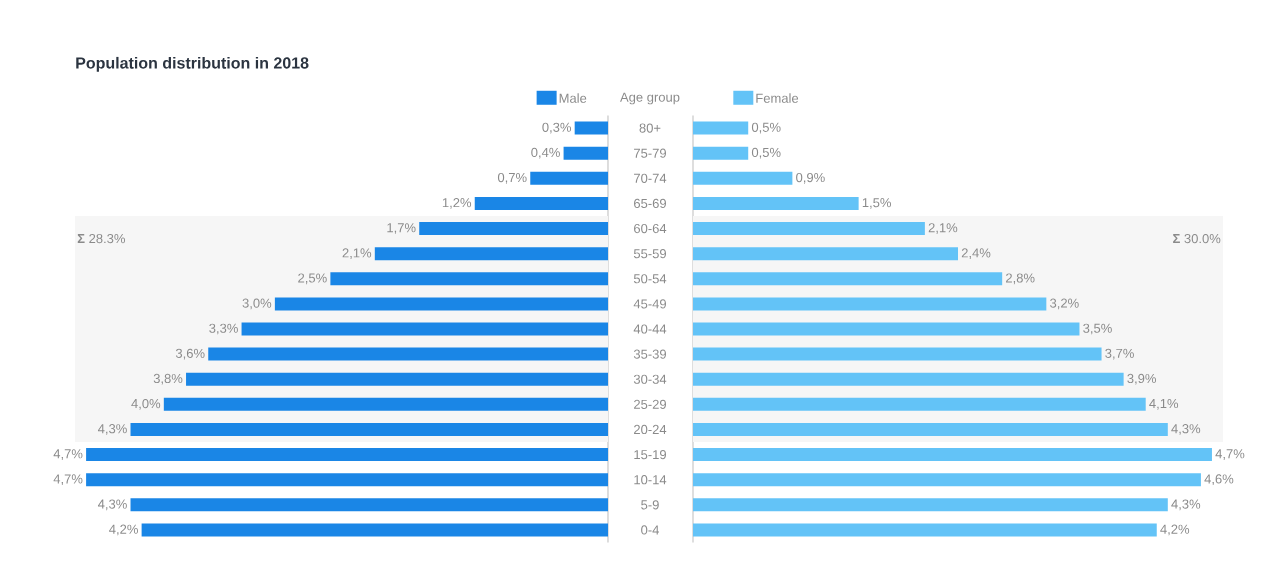 The width and height of the screenshot is (1283, 571). Describe the element at coordinates (777, 98) in the screenshot. I see `legend-label: Female` at that location.